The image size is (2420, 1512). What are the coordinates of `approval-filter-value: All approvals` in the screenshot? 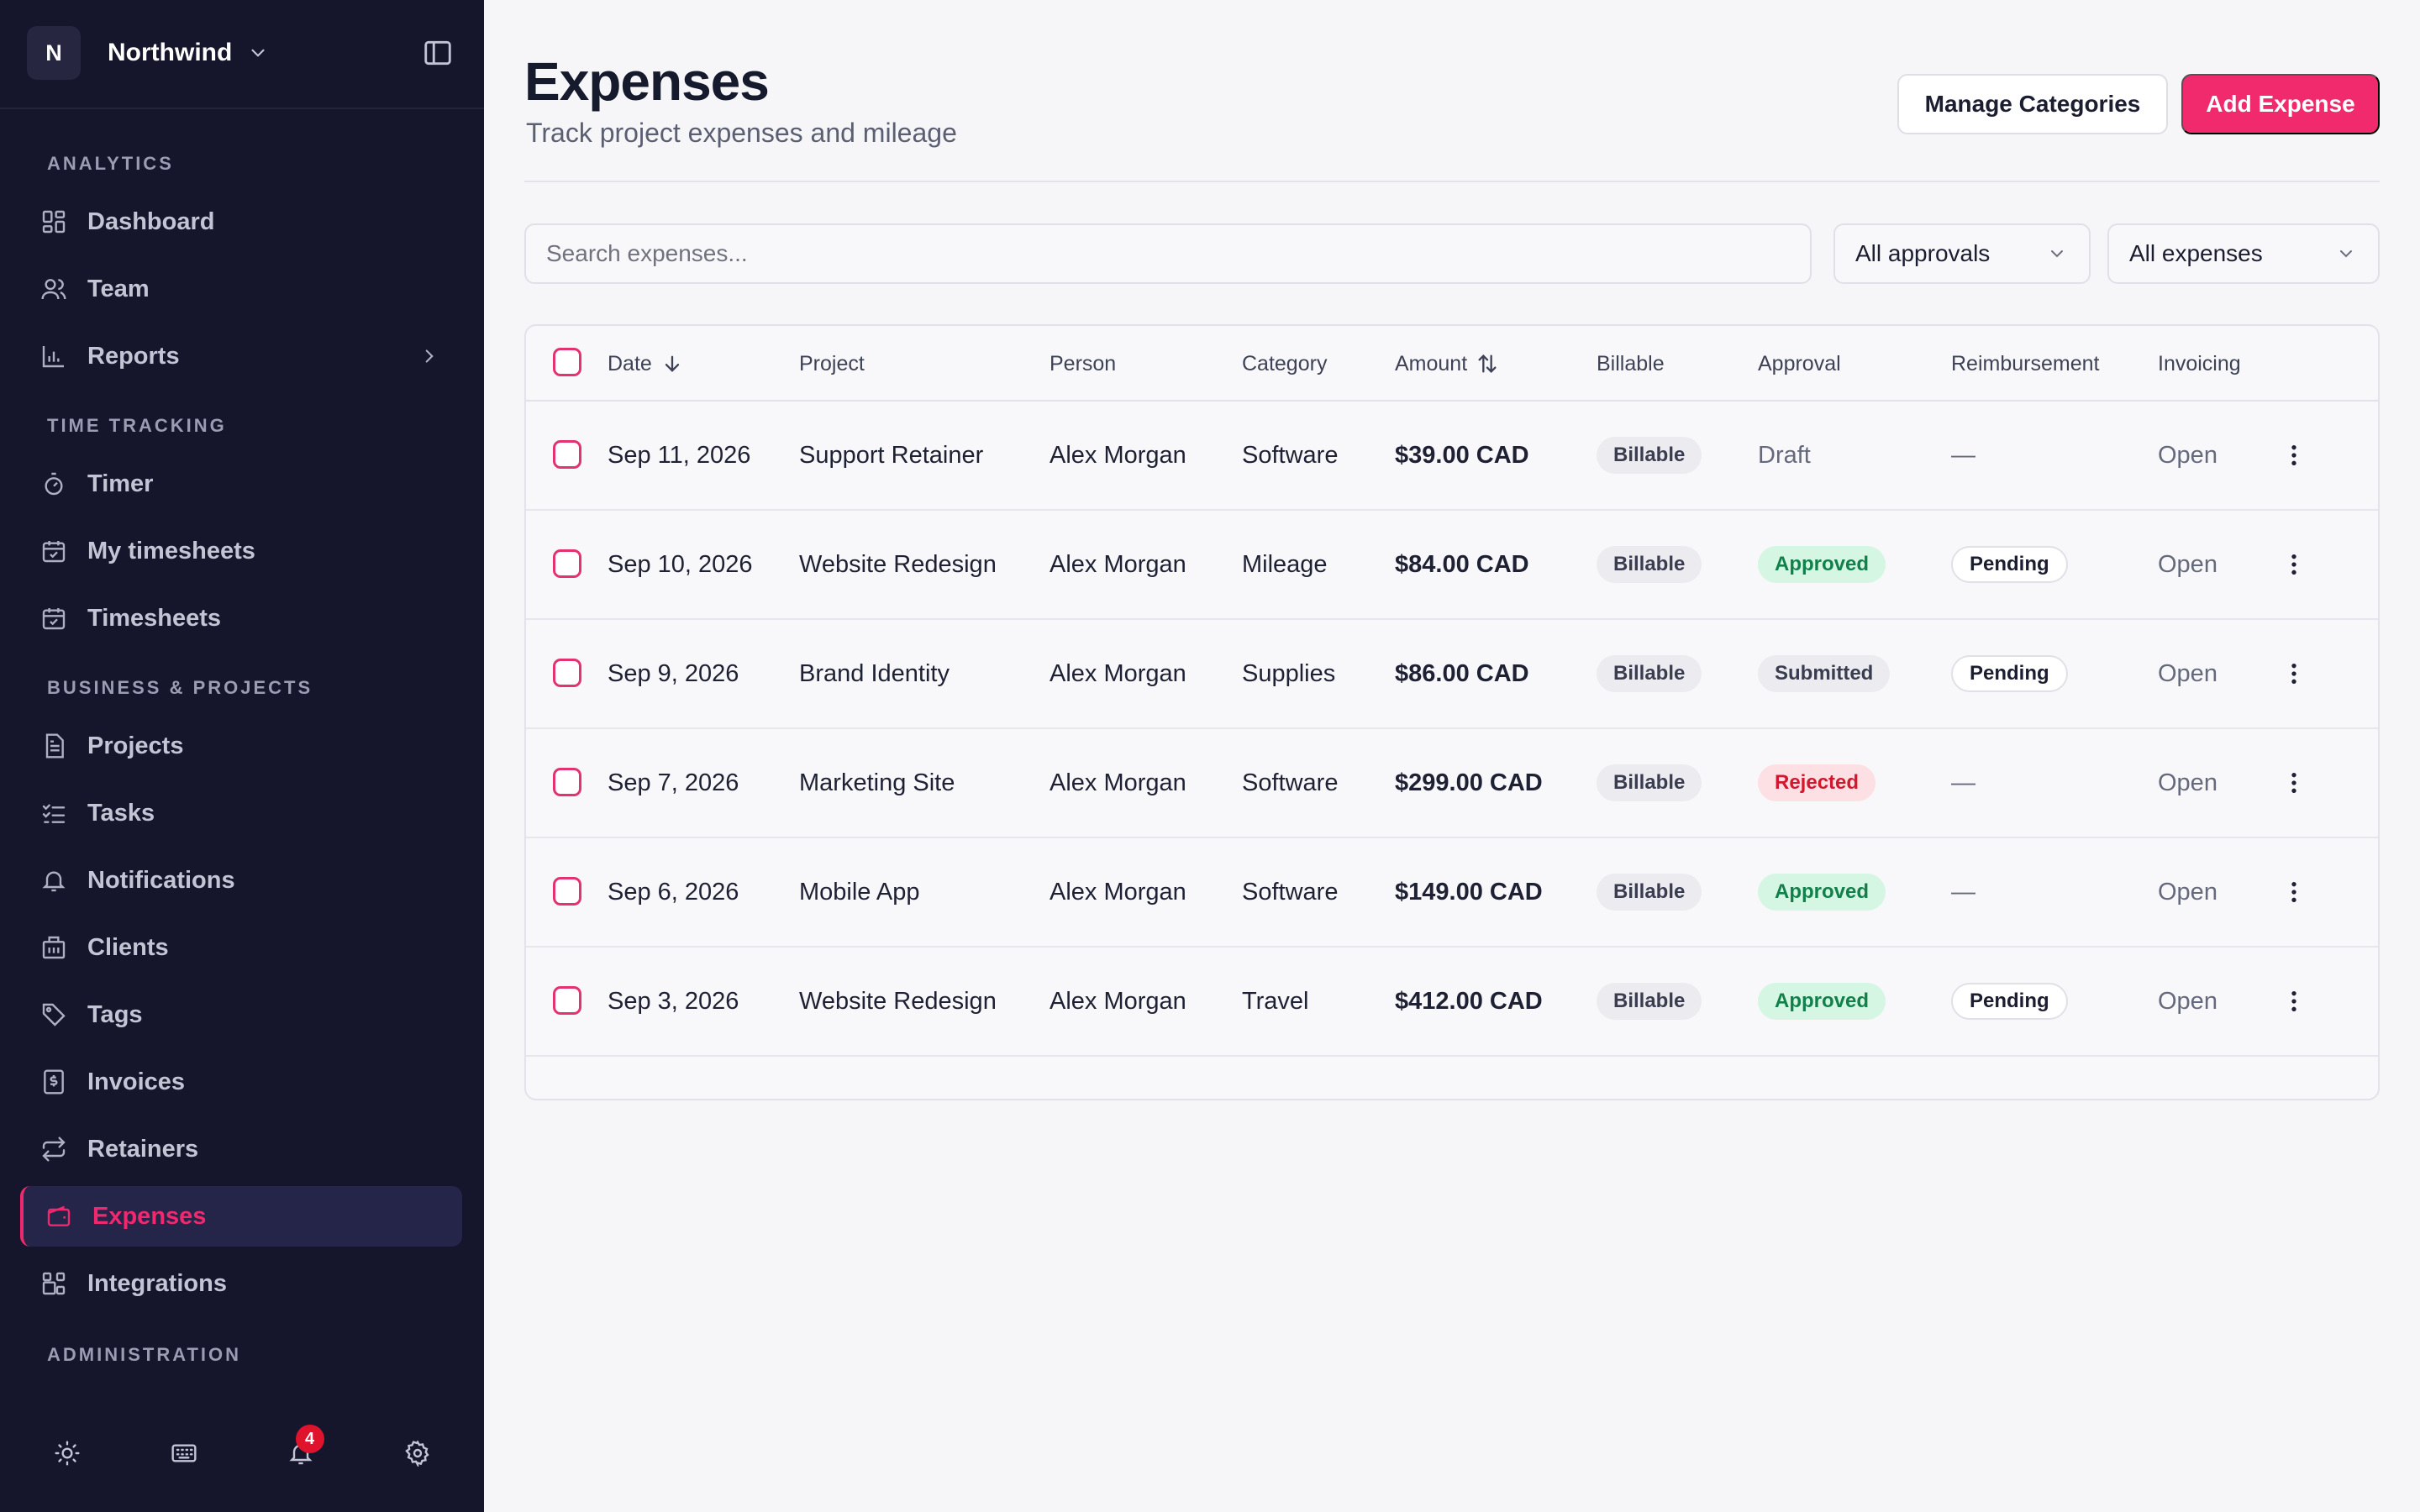 It's located at (1923, 253).